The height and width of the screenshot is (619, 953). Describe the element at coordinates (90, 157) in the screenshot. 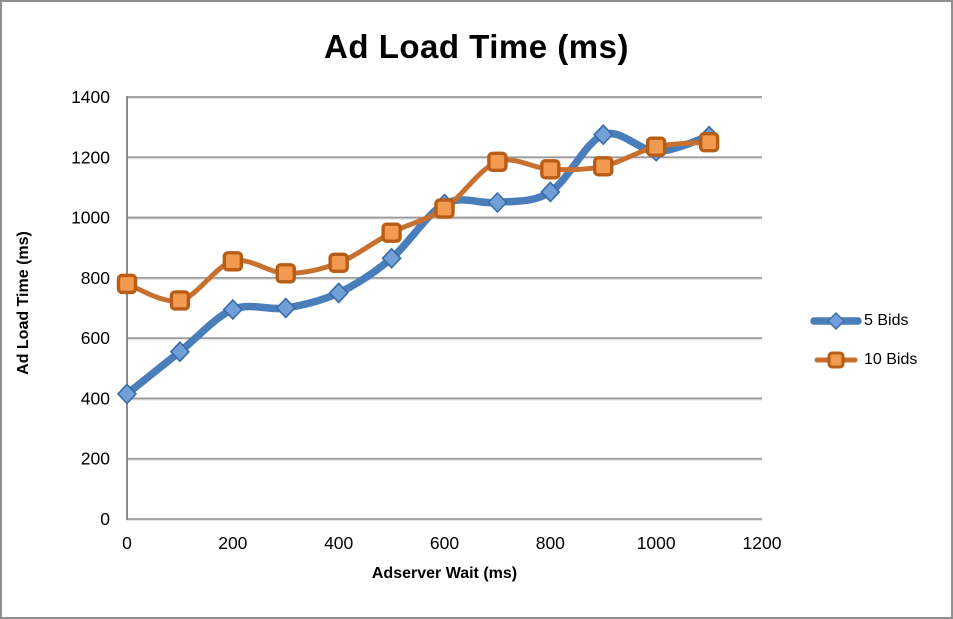

I see `y-tick-label: 1200` at that location.